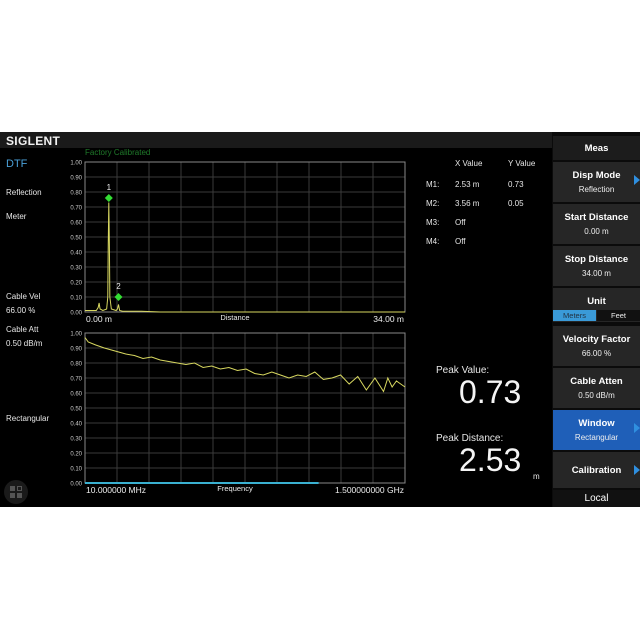 The width and height of the screenshot is (640, 640). I want to click on unit-option-feet: Feet, so click(618, 315).